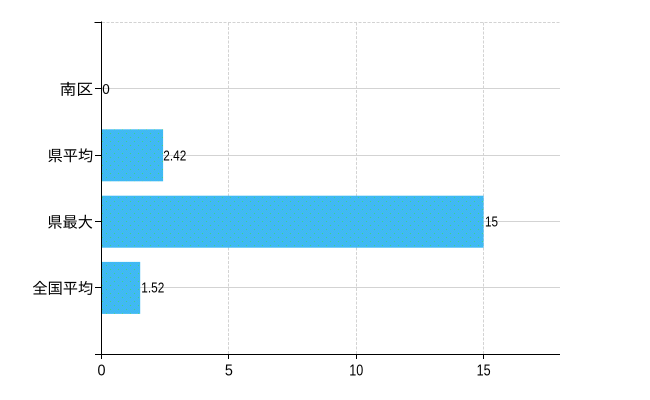  I want to click on svg-text: 10, so click(356, 371).